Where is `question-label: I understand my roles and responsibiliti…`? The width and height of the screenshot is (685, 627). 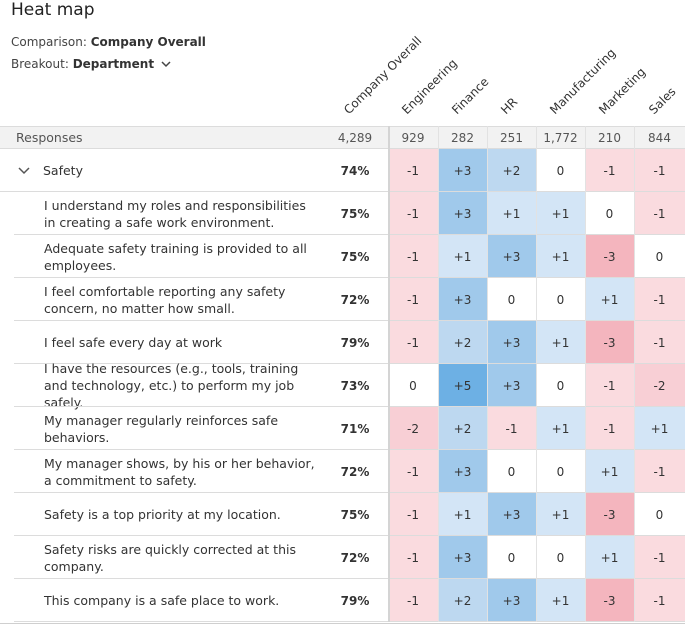
question-label: I understand my roles and responsibiliti… is located at coordinates (175, 213).